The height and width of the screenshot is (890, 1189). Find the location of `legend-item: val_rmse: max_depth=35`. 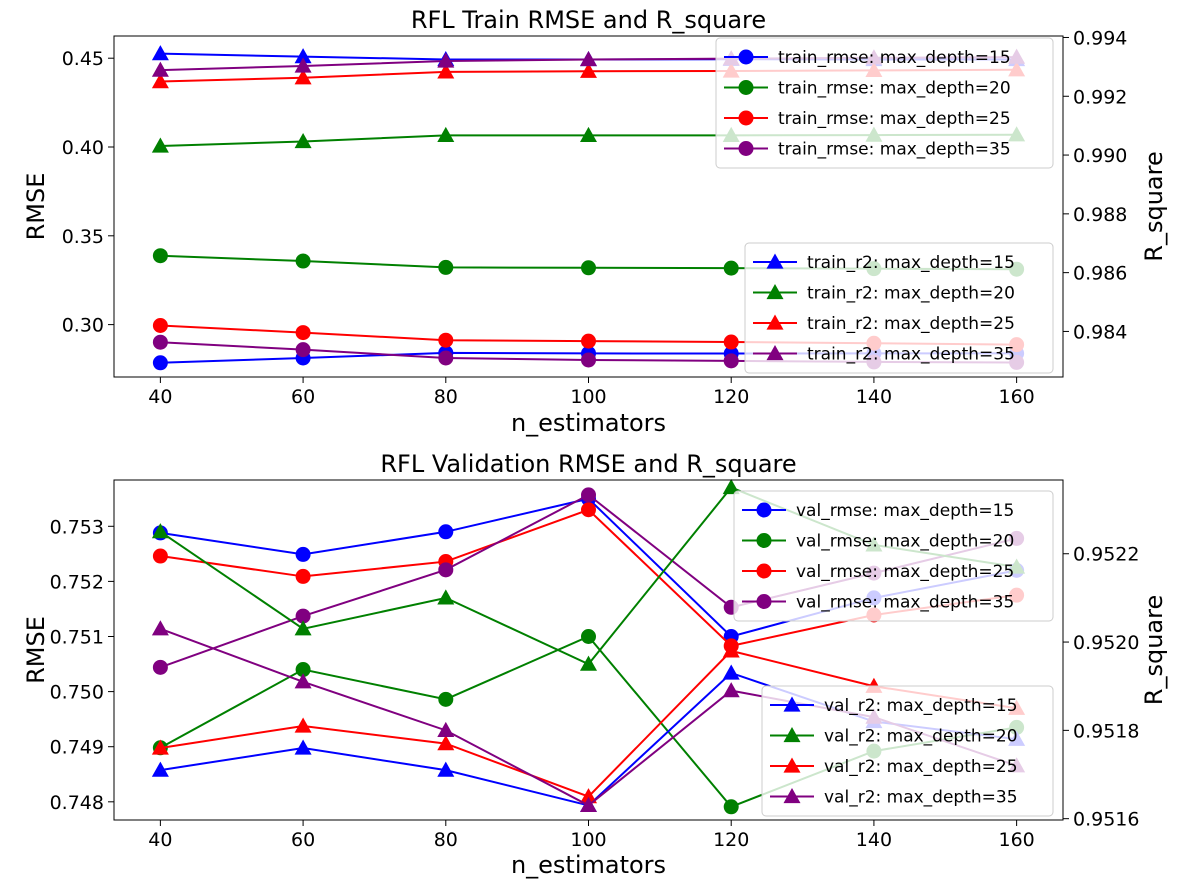

legend-item: val_rmse: max_depth=35 is located at coordinates (878, 603).